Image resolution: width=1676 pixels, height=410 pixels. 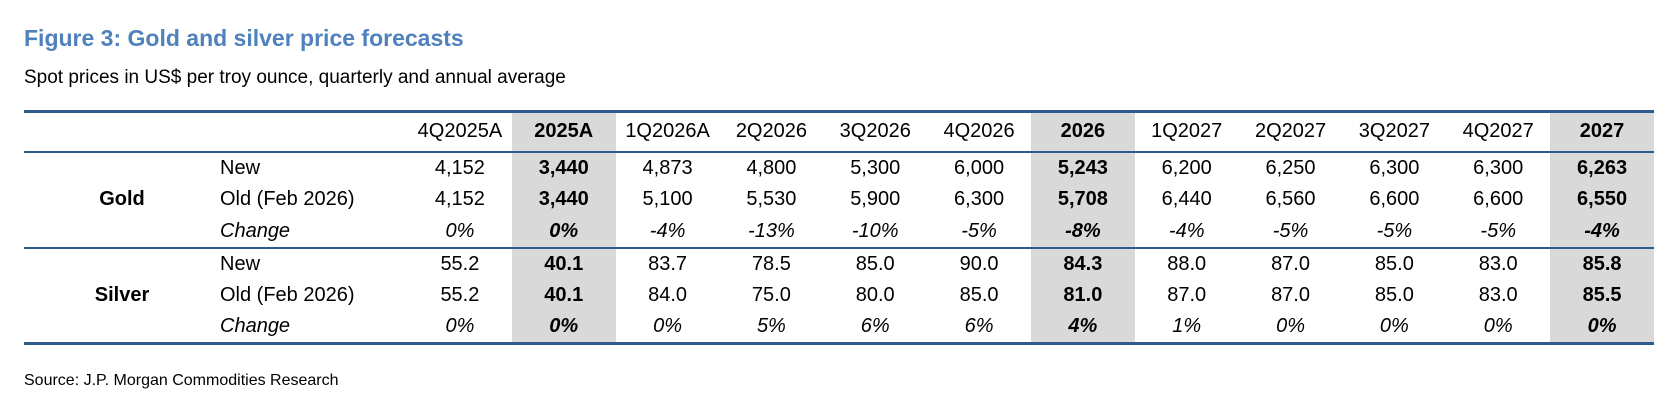 I want to click on column-header: 2027, so click(x=1602, y=131).